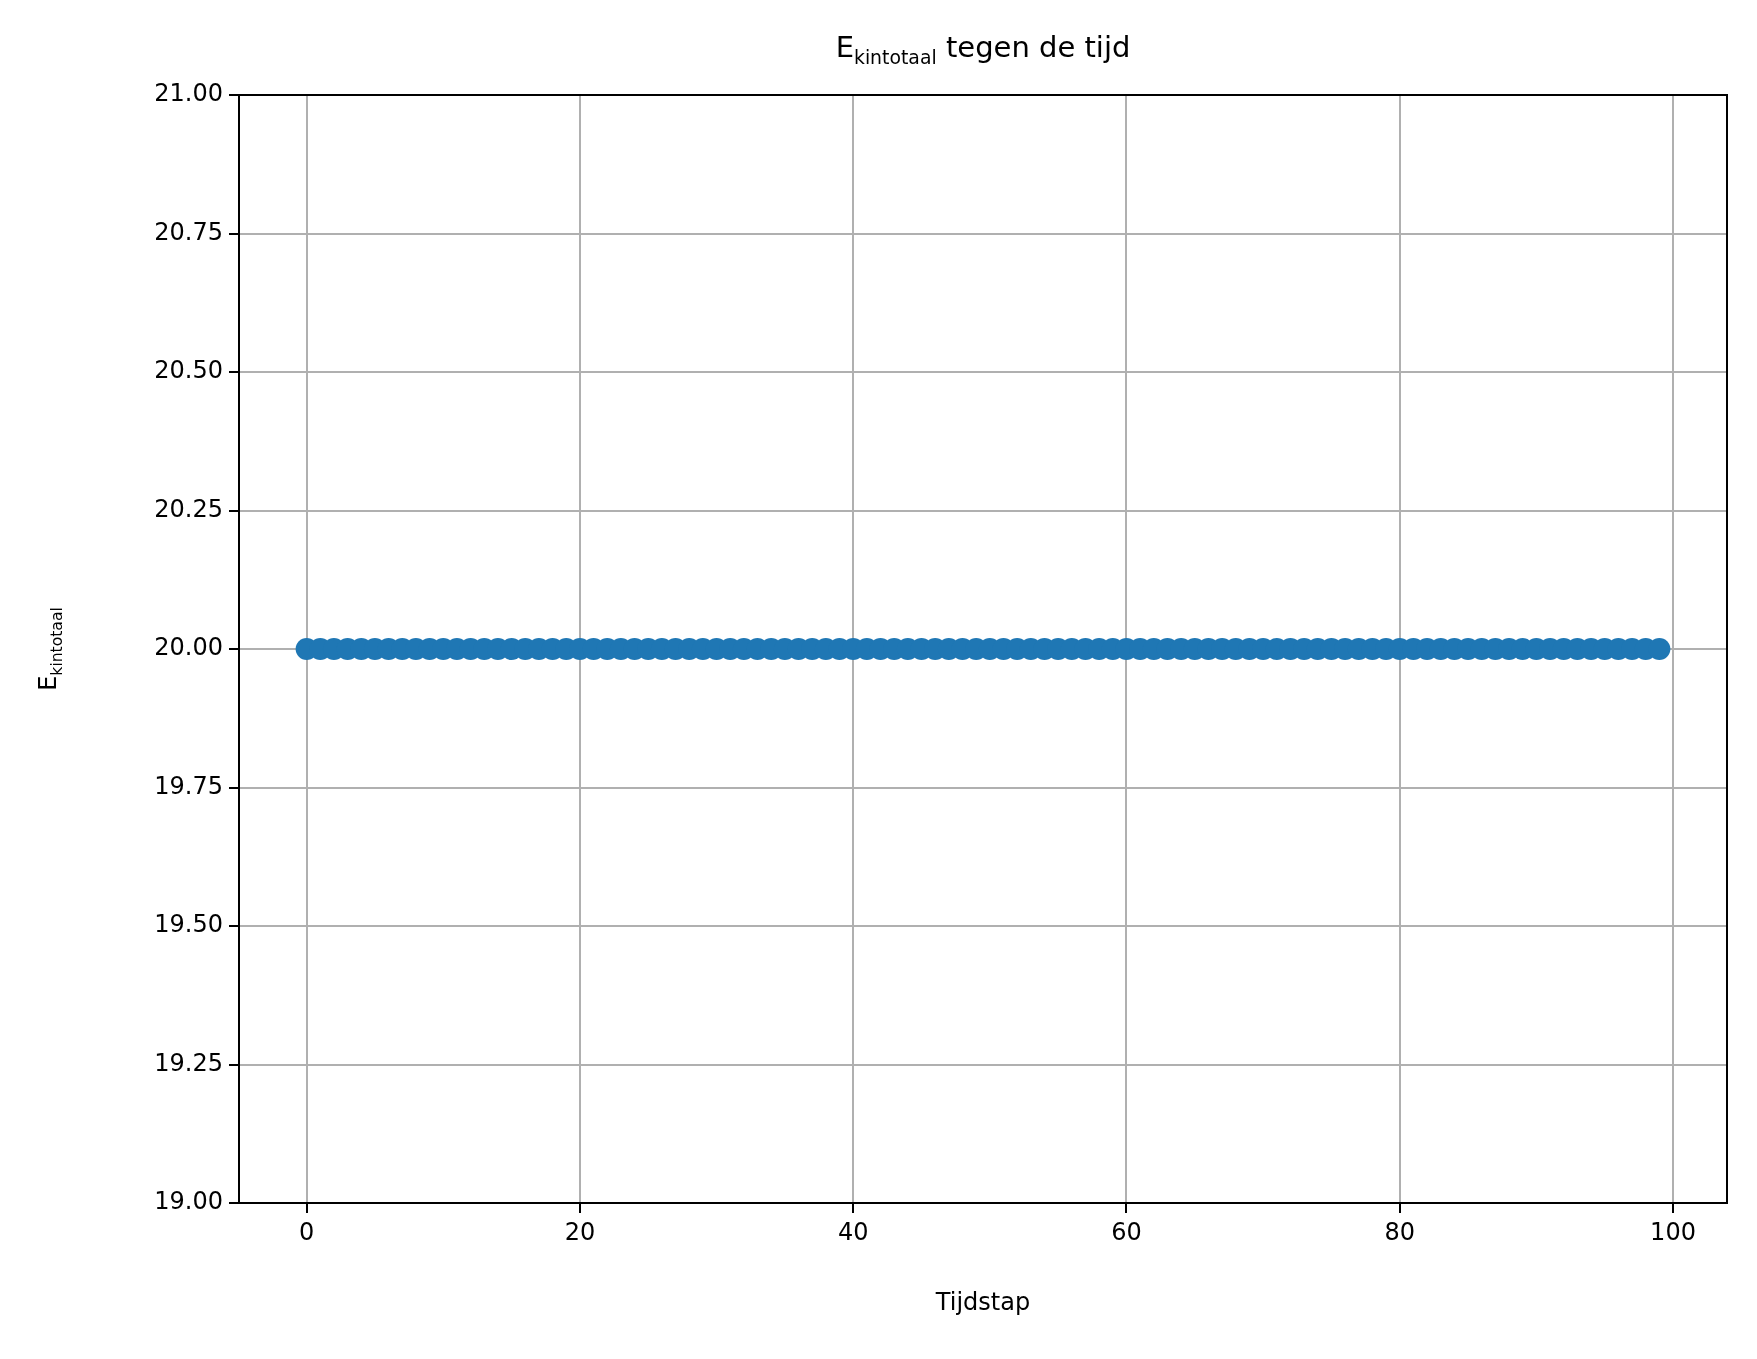  I want to click on x-tick-label: 100, so click(1673, 1231).